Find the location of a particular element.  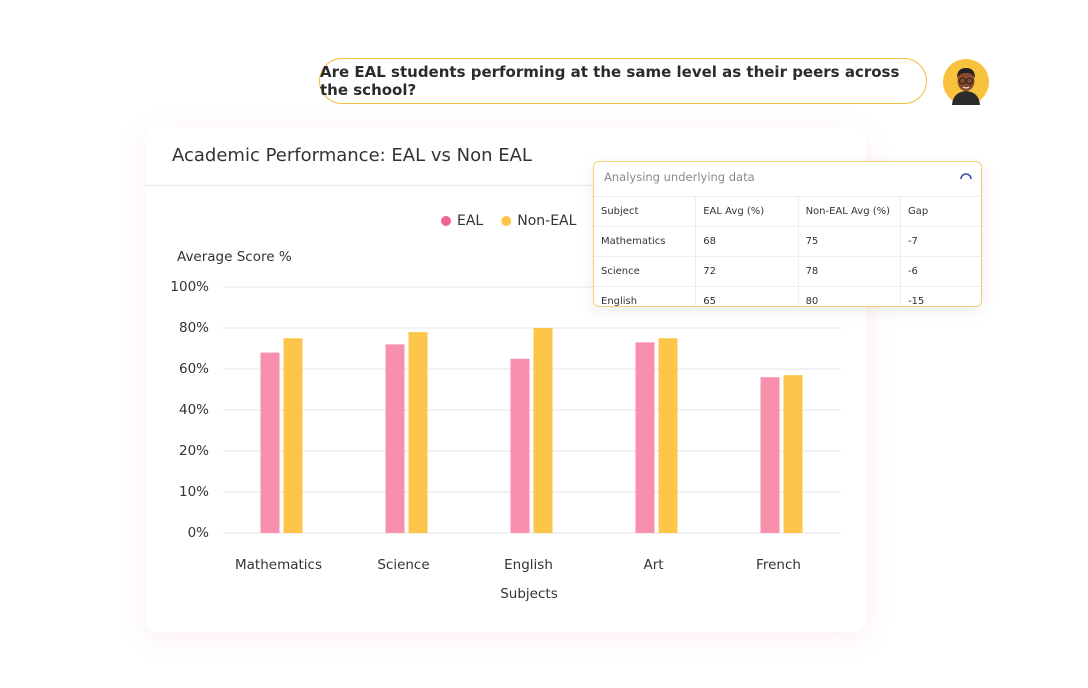

avatar is located at coordinates (966, 82).